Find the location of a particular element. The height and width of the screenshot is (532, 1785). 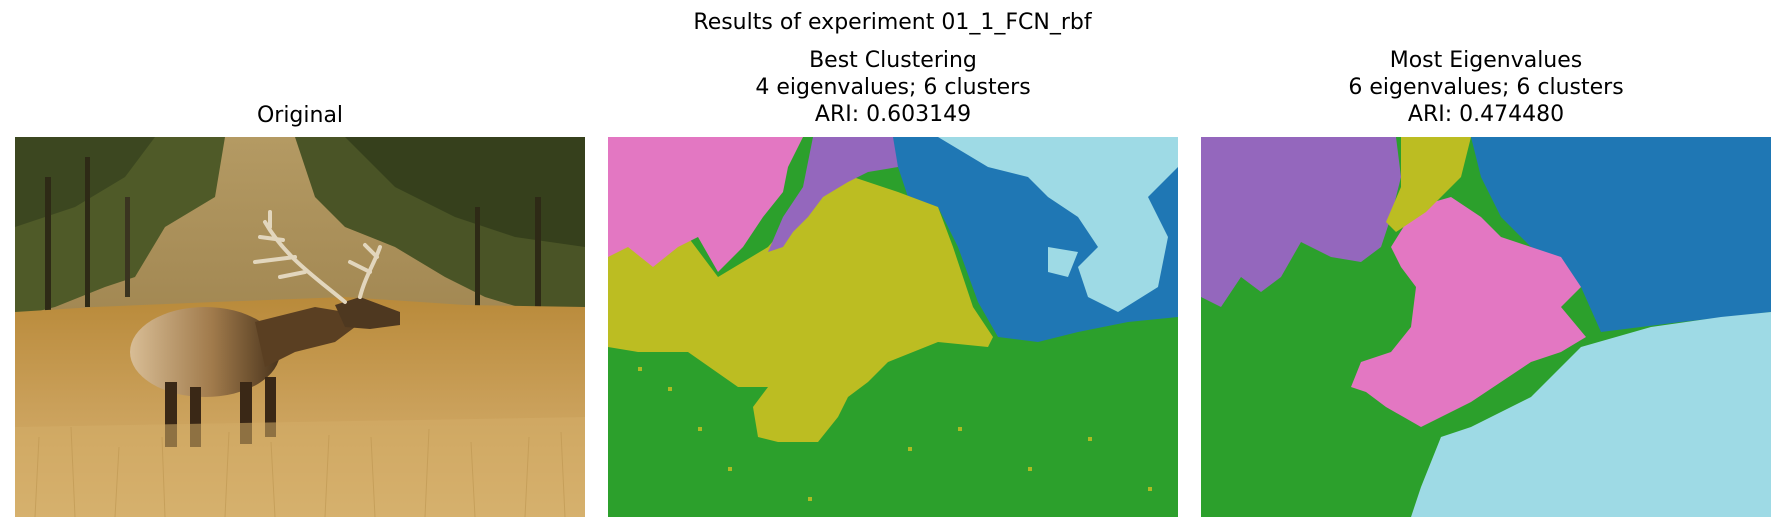

original-panel-title: Original is located at coordinates (300, 115).